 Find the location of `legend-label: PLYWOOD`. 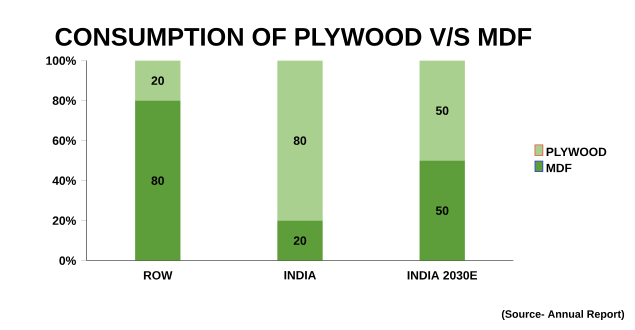

legend-label: PLYWOOD is located at coordinates (576, 152).